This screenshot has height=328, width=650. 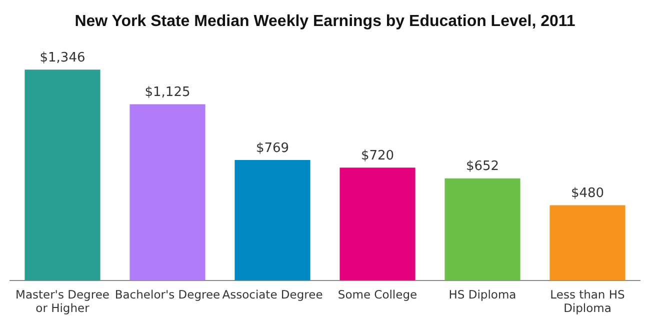 I want to click on x-tick-label: Master's Degree or Higher, so click(x=63, y=301).